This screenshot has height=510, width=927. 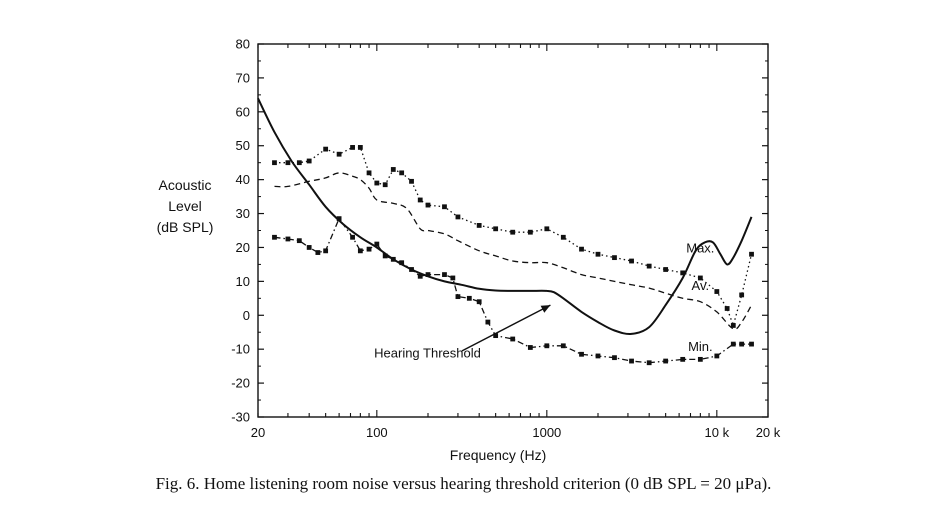 What do you see at coordinates (184, 206) in the screenshot?
I see `y-axis-title-line: Level` at bounding box center [184, 206].